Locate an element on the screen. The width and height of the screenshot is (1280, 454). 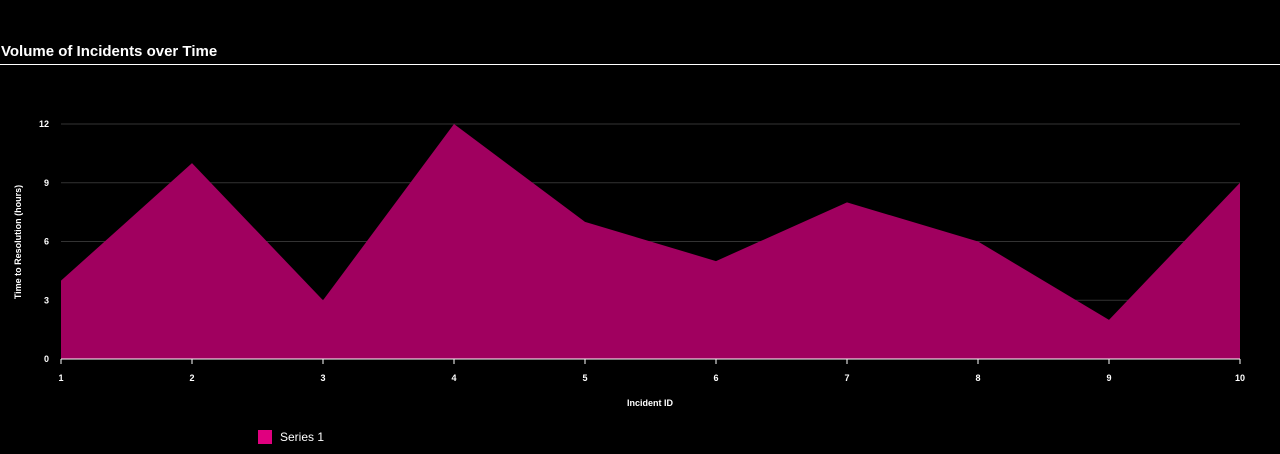
x-tick-label-6: 6 is located at coordinates (715, 378).